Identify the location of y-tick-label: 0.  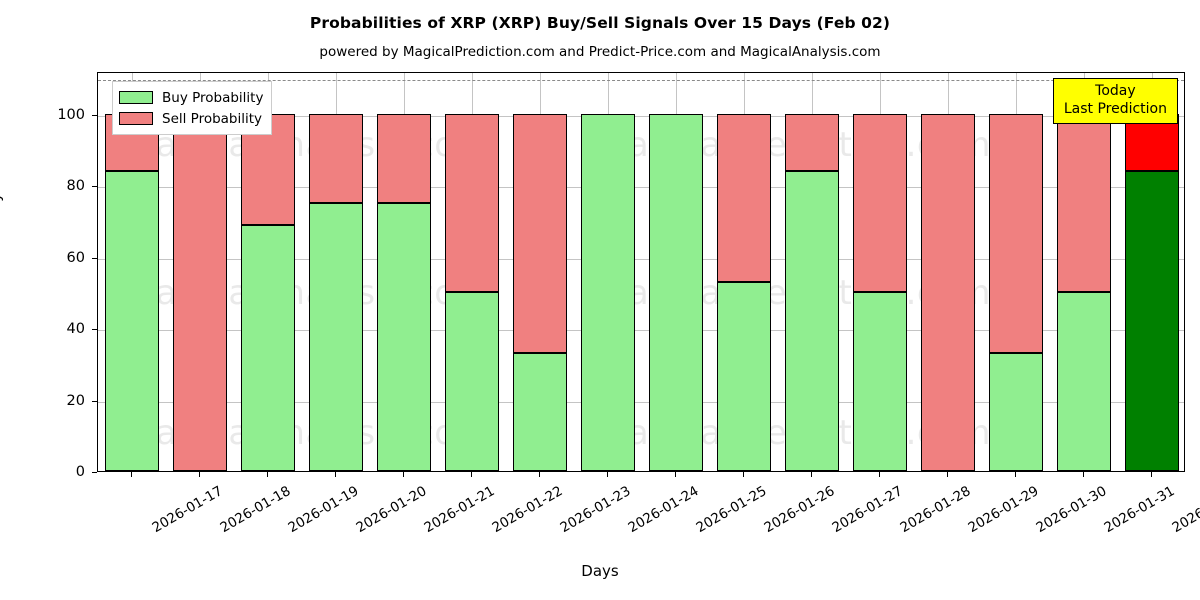
(80, 472).